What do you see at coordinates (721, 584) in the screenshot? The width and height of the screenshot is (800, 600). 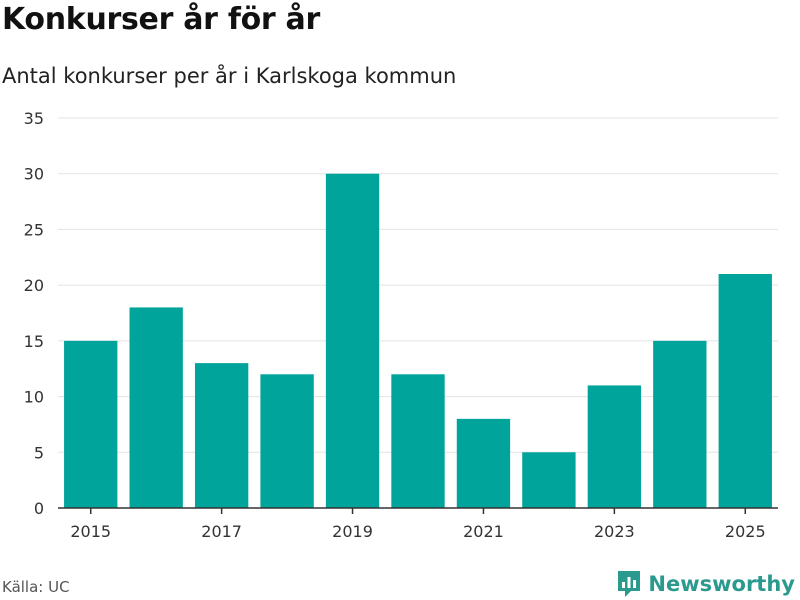 I see `brand-name: Newsworthy` at bounding box center [721, 584].